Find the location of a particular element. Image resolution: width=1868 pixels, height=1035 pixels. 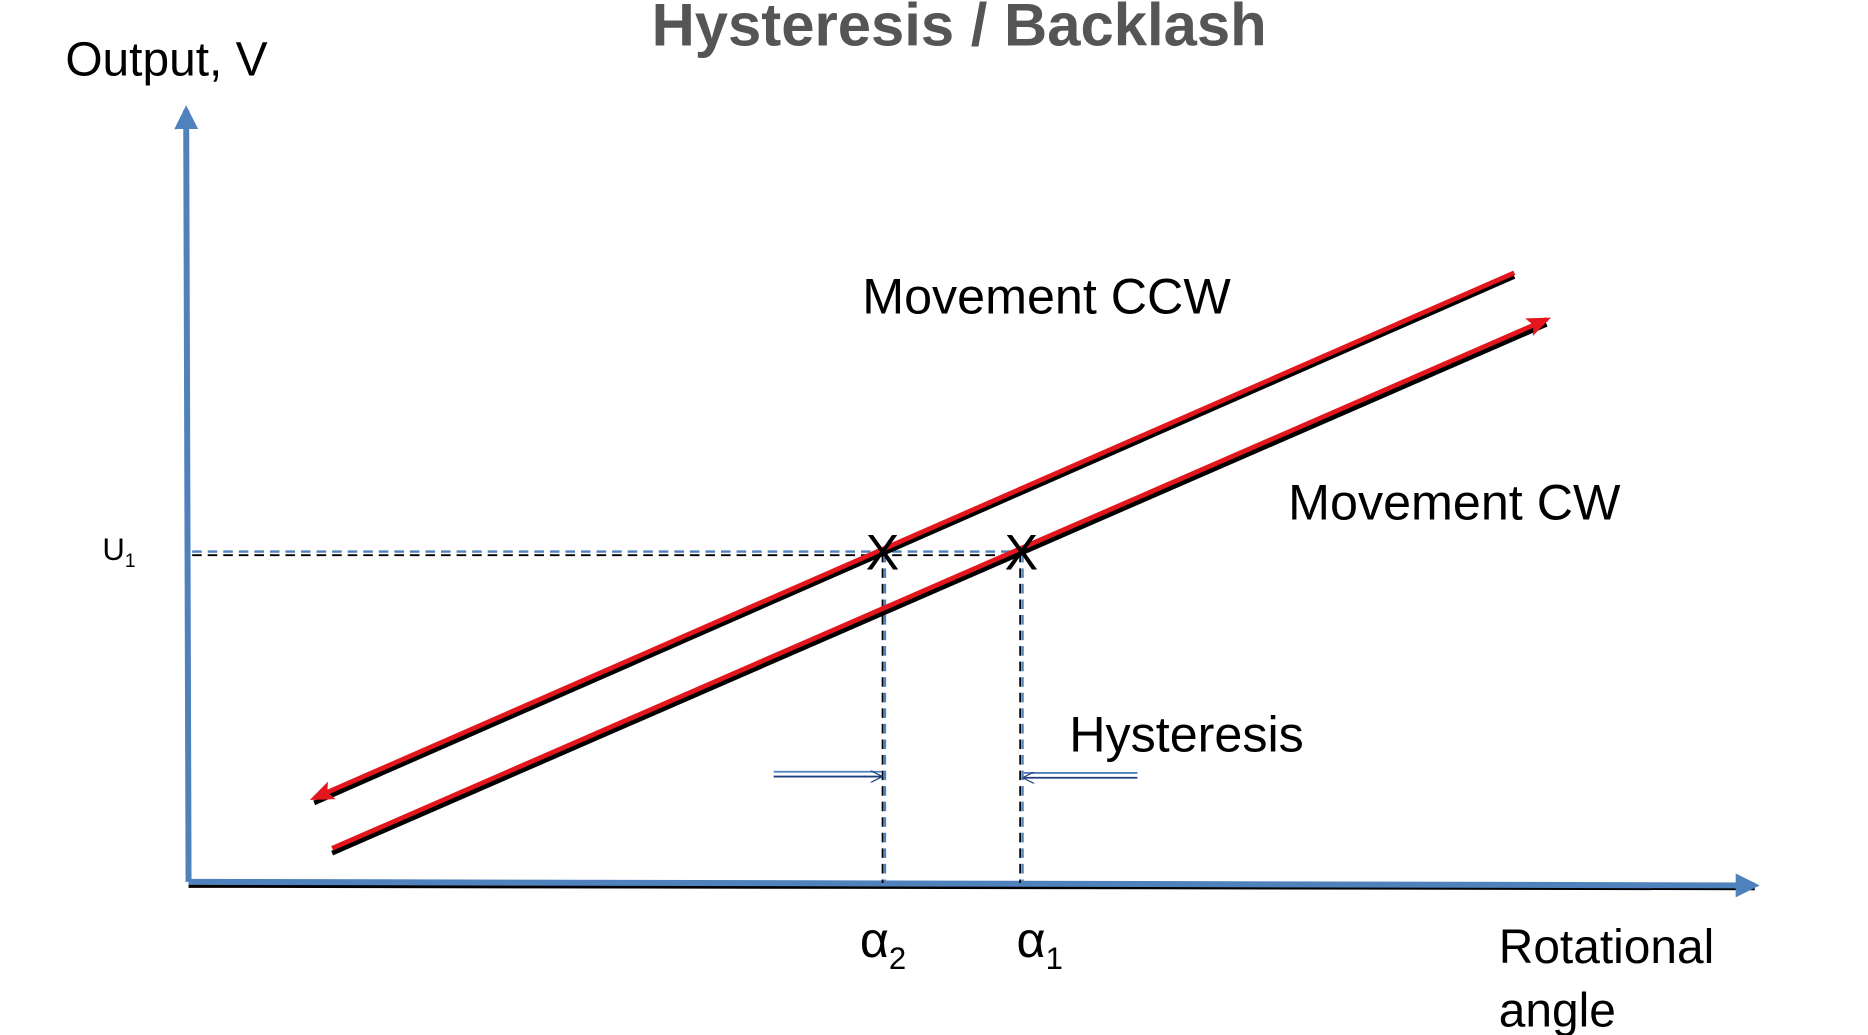

title: Hysteresis / Backlash is located at coordinates (959, 29).